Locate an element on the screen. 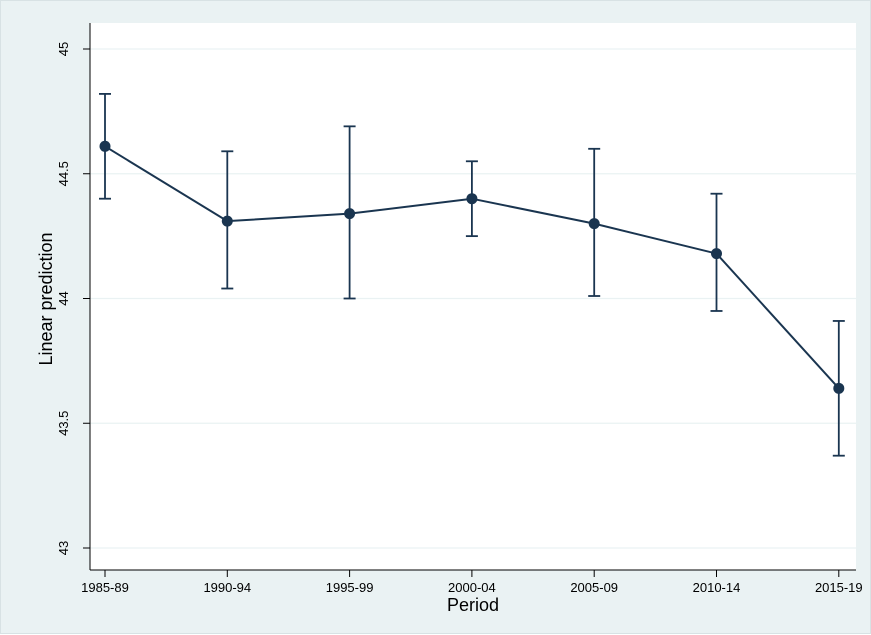 The height and width of the screenshot is (635, 871). x-tick-label: 2010-14 is located at coordinates (717, 587).